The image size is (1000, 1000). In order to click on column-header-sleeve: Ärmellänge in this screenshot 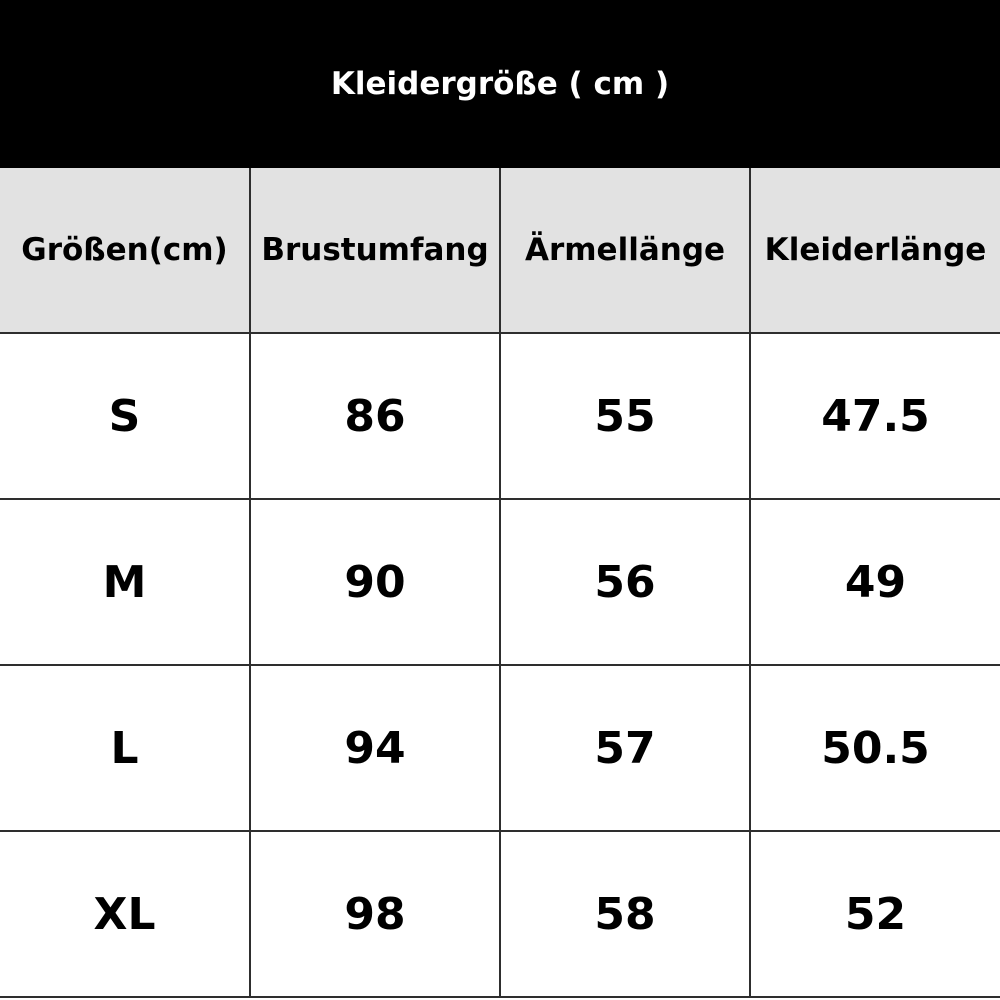, I will do `click(625, 251)`.